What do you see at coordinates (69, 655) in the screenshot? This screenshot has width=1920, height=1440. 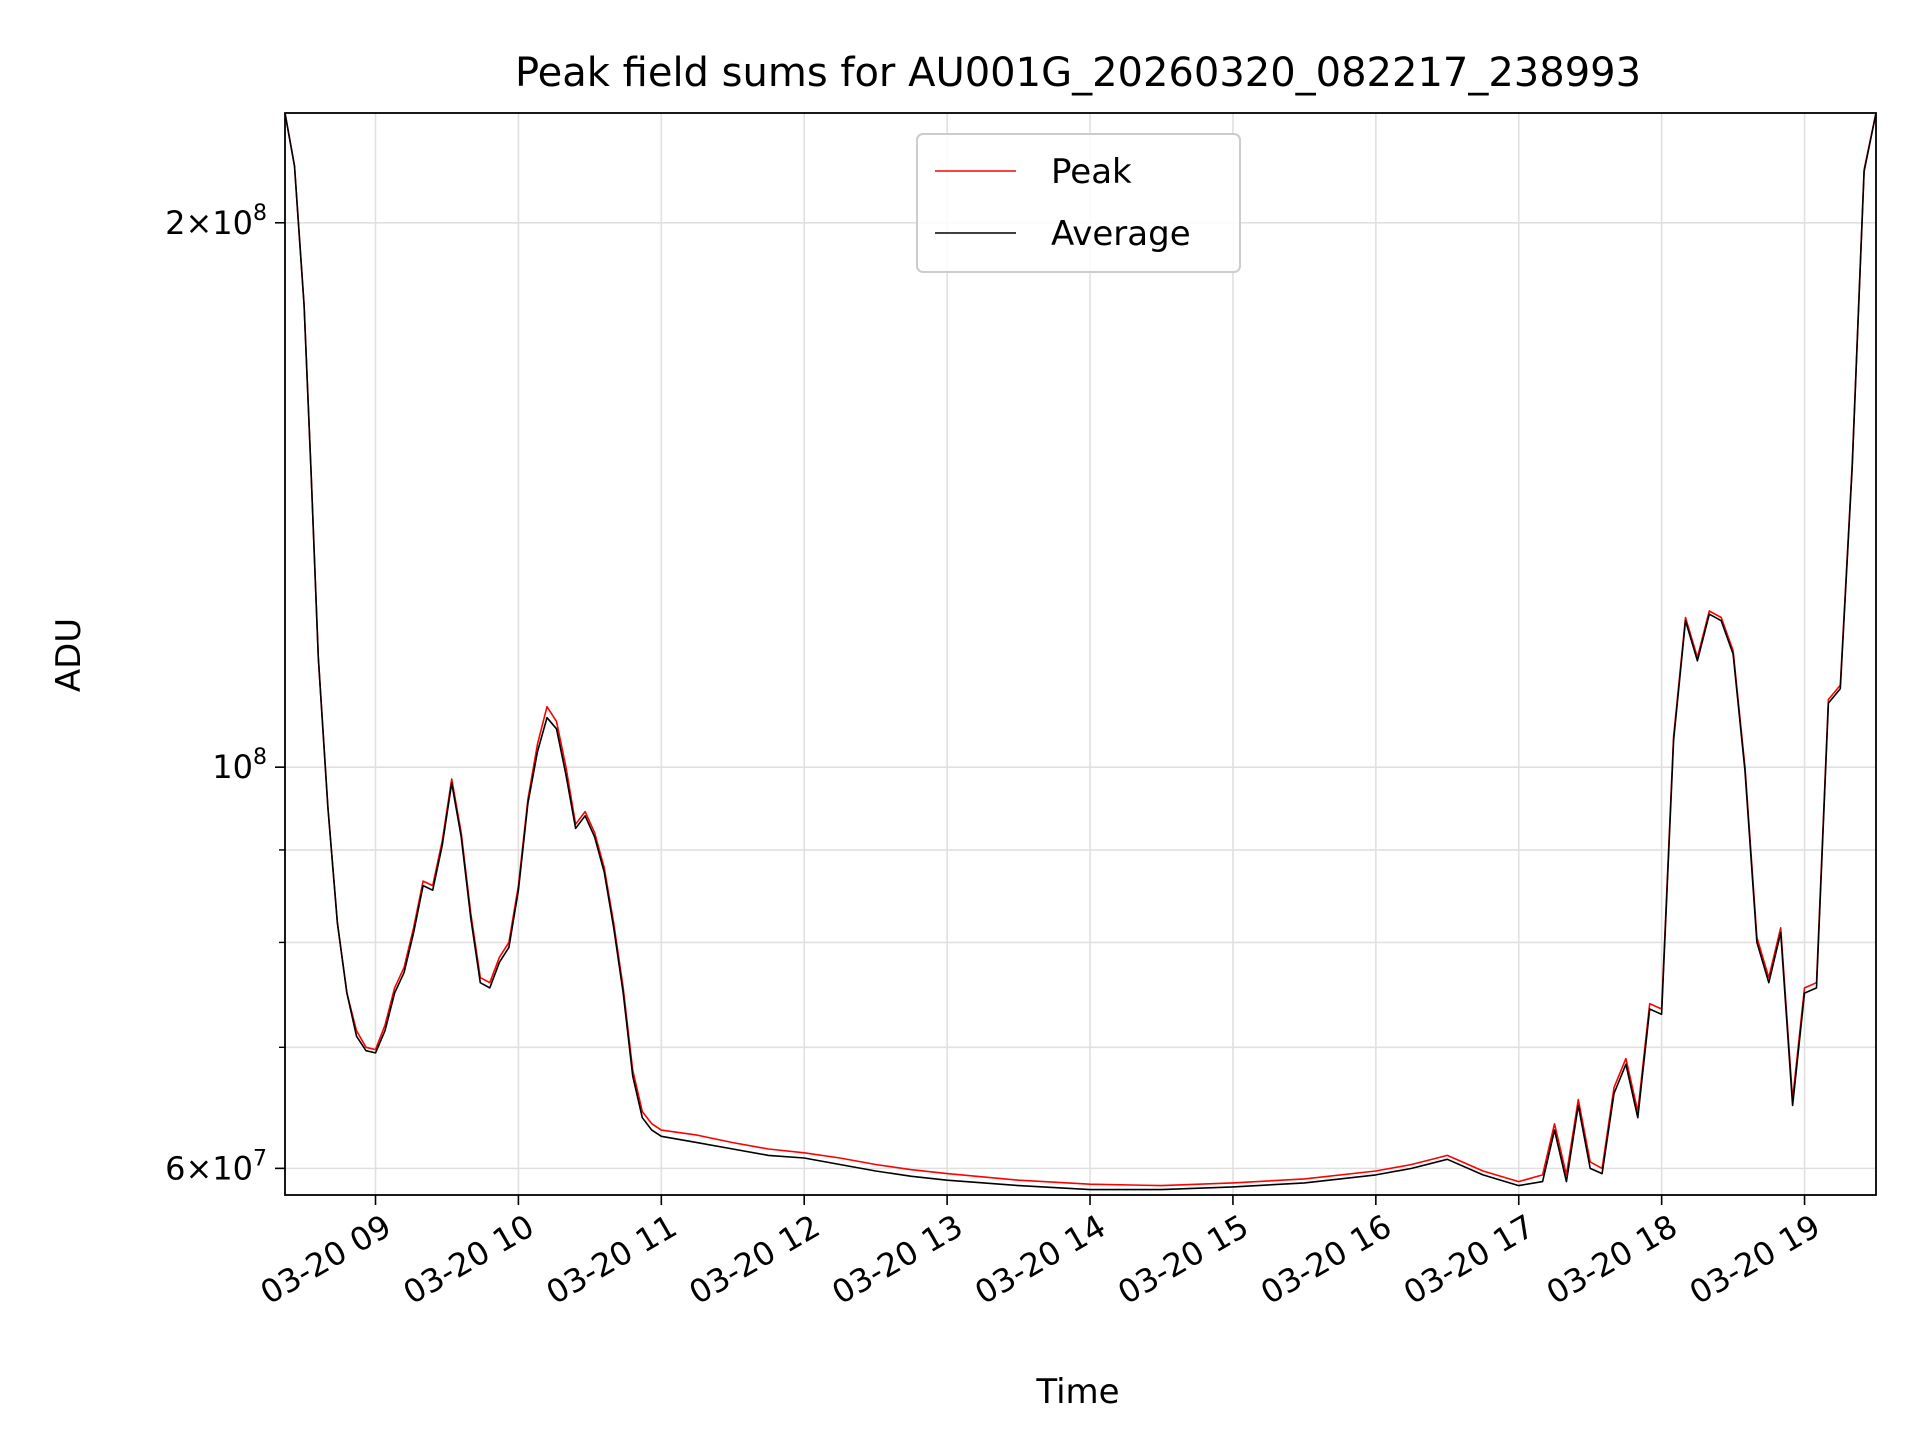 I see `y-axis-label: ADU` at bounding box center [69, 655].